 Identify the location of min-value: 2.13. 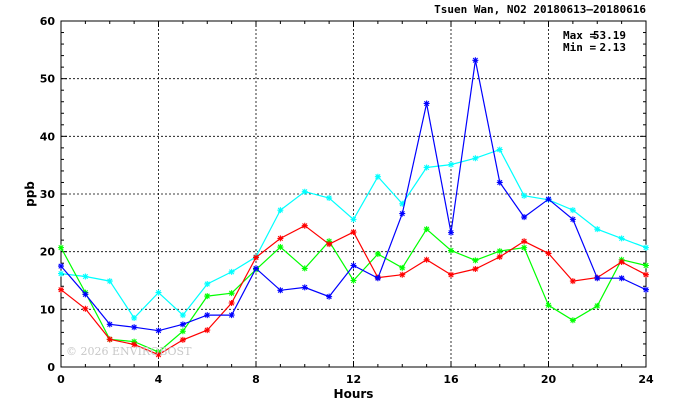
(613, 47).